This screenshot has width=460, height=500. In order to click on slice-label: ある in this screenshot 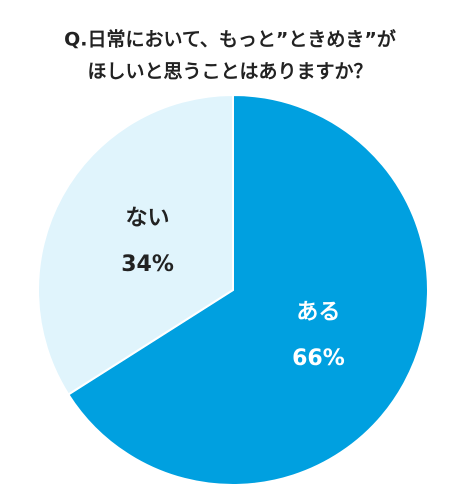, I will do `click(318, 312)`.